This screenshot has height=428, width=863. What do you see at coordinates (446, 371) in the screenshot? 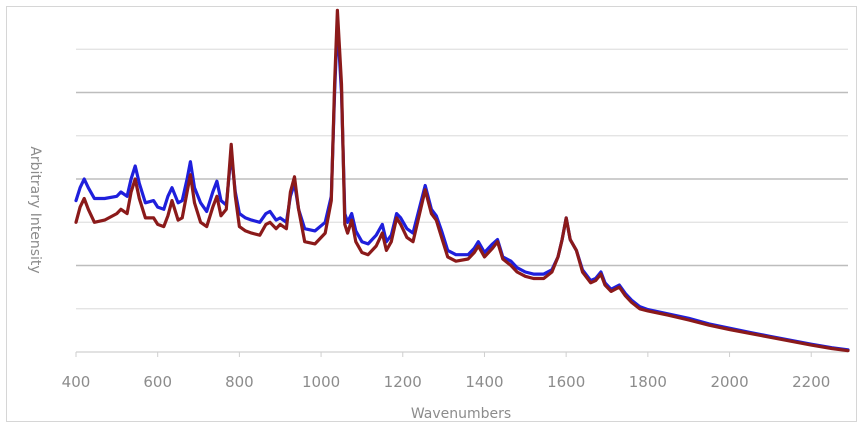
I see `x-axis-ticks: 400 600 800 1000 1200 1400 1600 1800 2000 2200` at bounding box center [446, 371].